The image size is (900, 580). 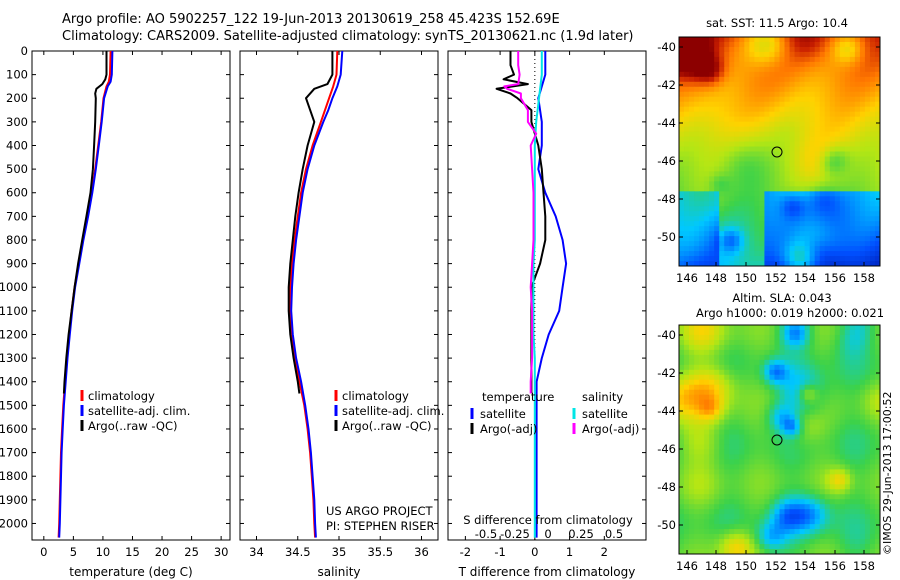 I want to click on map-y-tick-label: -50, so click(x=666, y=237).